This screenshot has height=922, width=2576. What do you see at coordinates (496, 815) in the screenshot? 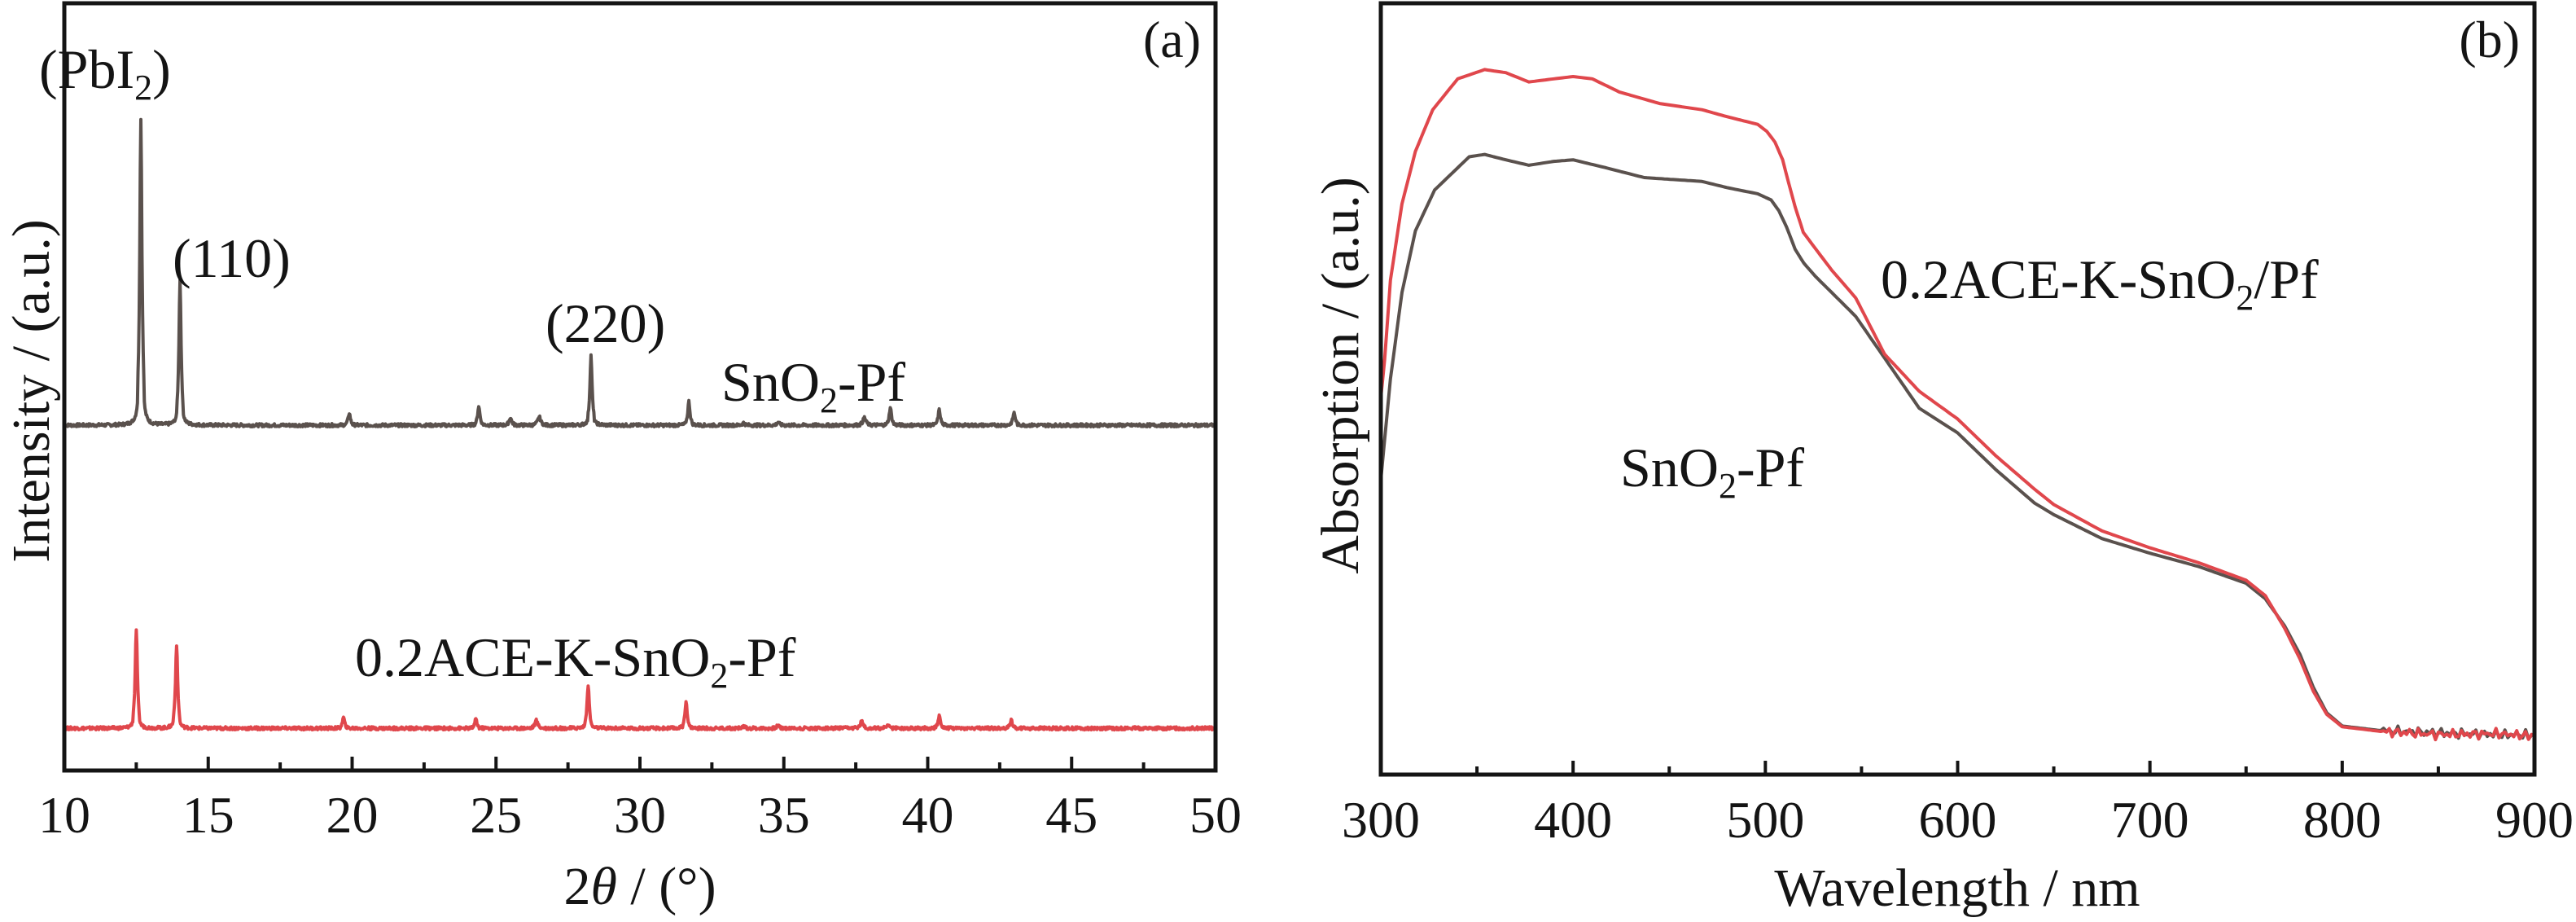
I see `x-tick-label: 25` at bounding box center [496, 815].